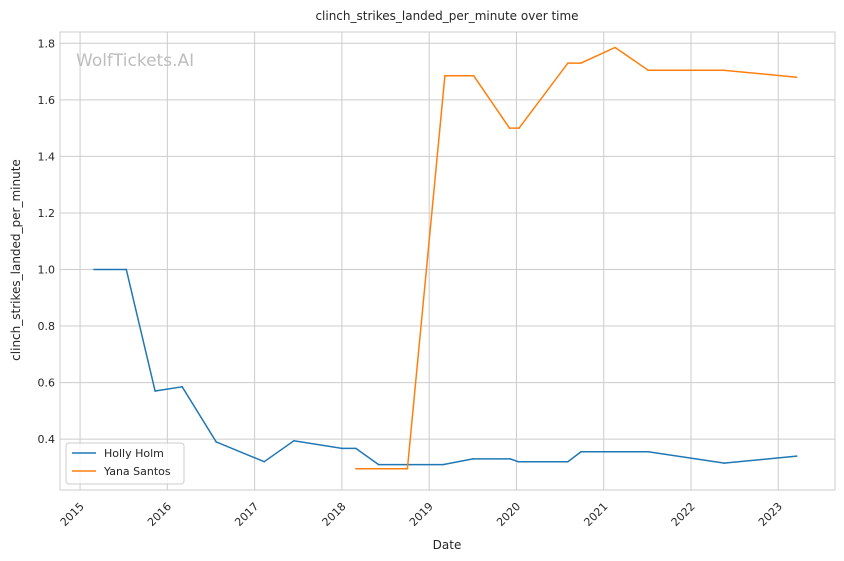 This screenshot has width=844, height=561. I want to click on x-tick-label: 2020, so click(508, 514).